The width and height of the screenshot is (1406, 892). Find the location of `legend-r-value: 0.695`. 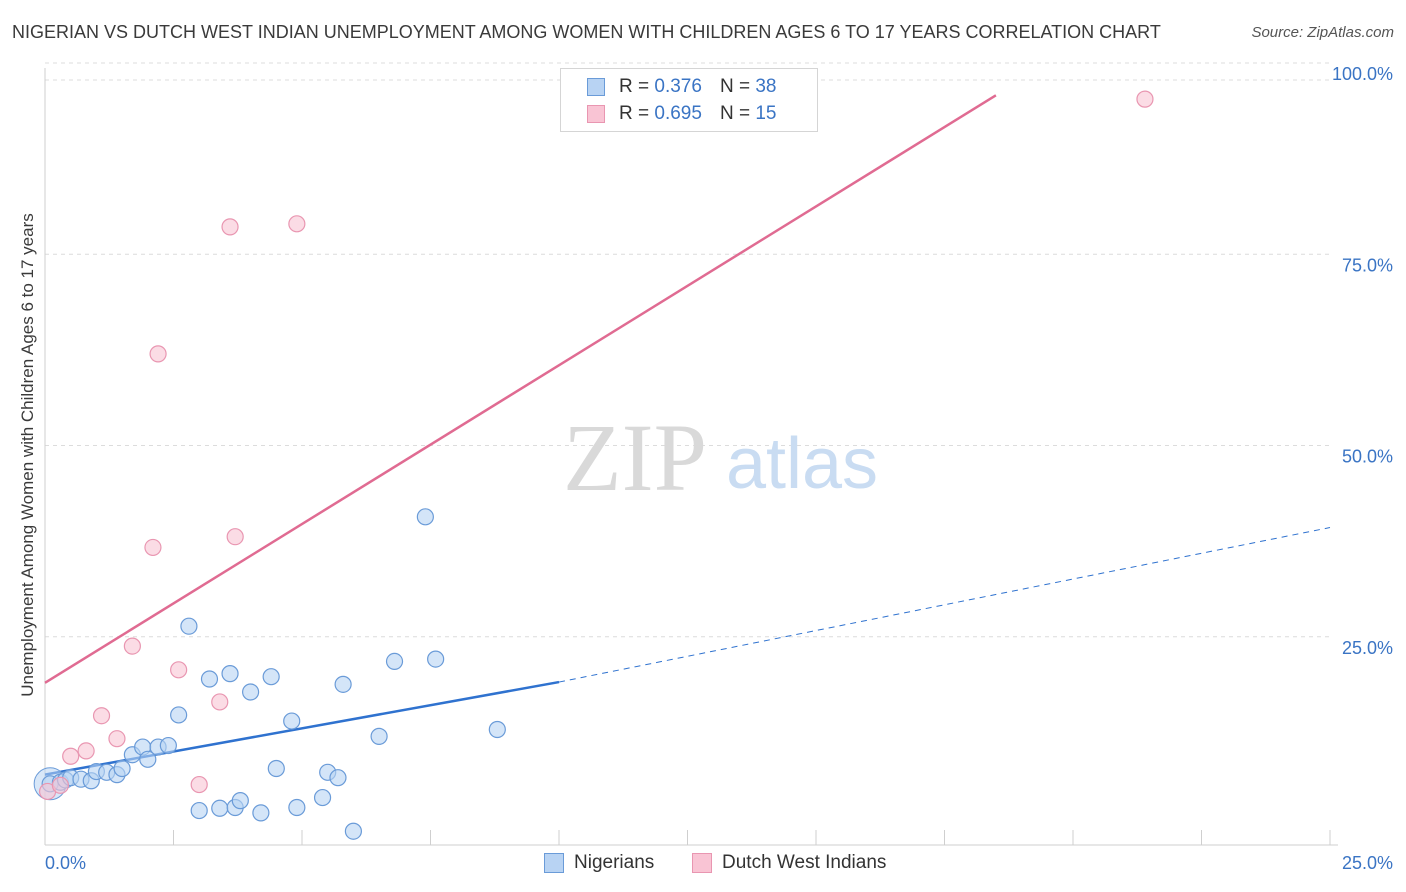

legend-r-value: 0.695 is located at coordinates (678, 113).